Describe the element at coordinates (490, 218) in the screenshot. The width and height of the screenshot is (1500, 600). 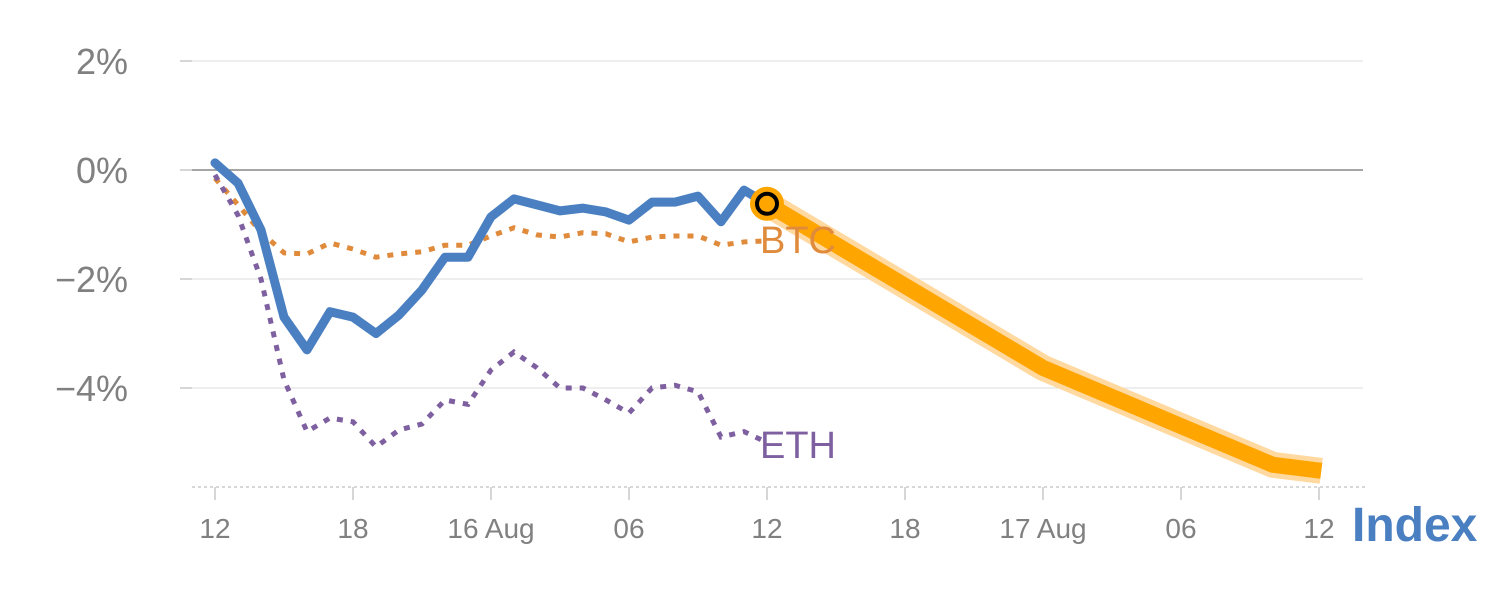
I see `series-line-btc` at that location.